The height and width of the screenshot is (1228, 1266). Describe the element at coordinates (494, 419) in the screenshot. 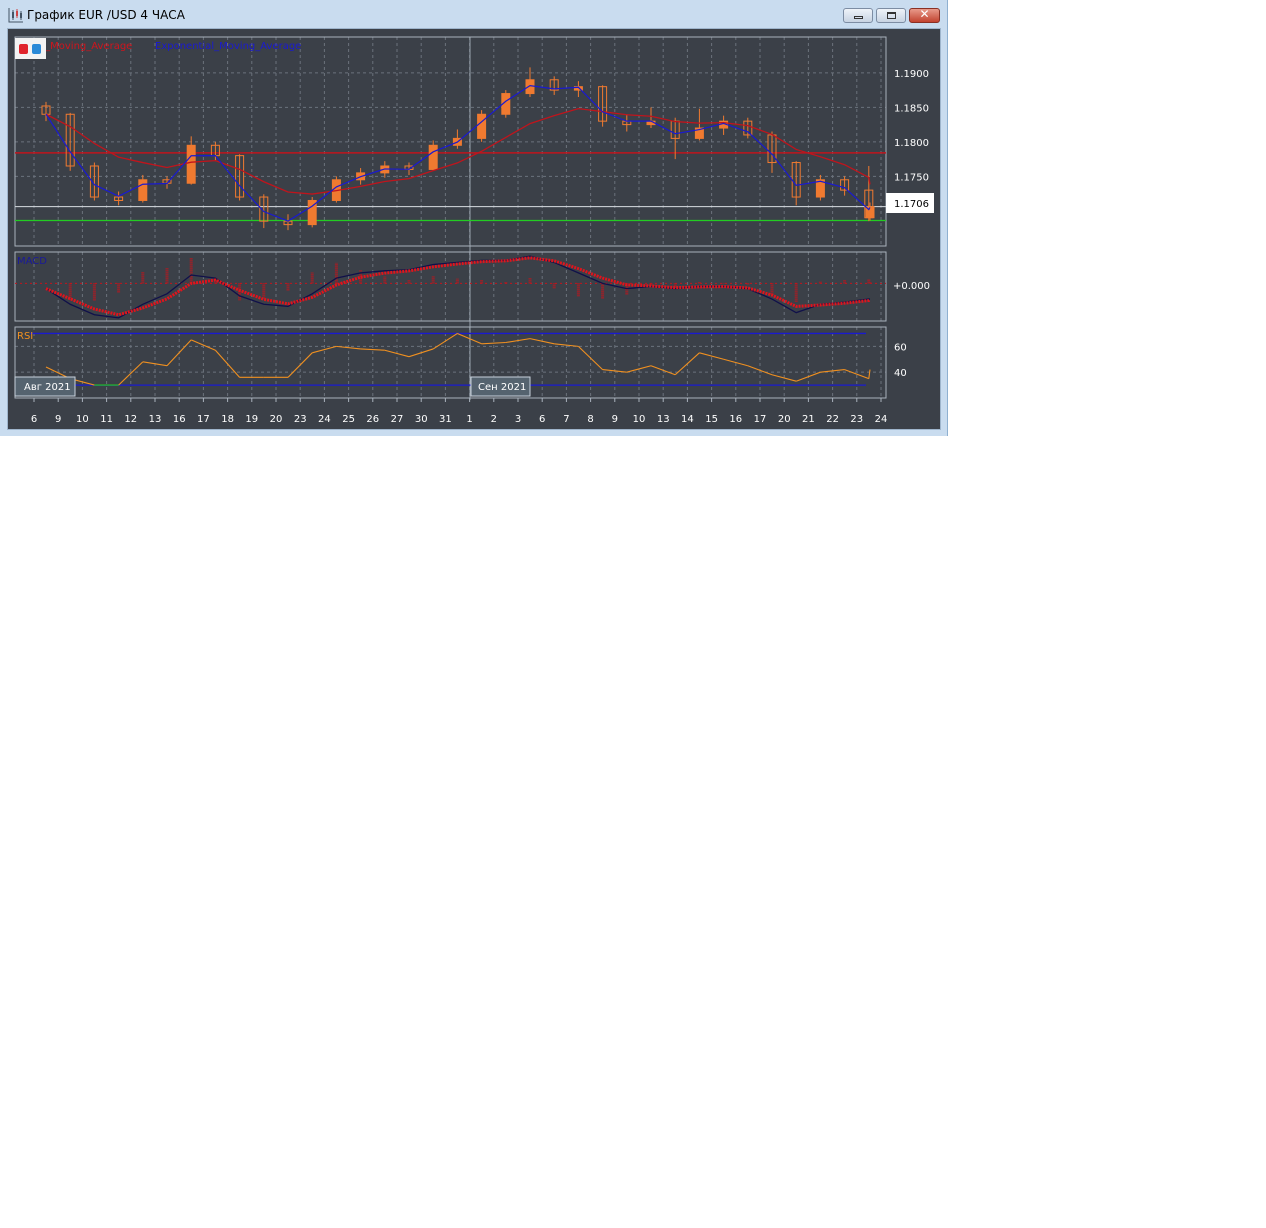

I see `x-tick-label: 2` at that location.